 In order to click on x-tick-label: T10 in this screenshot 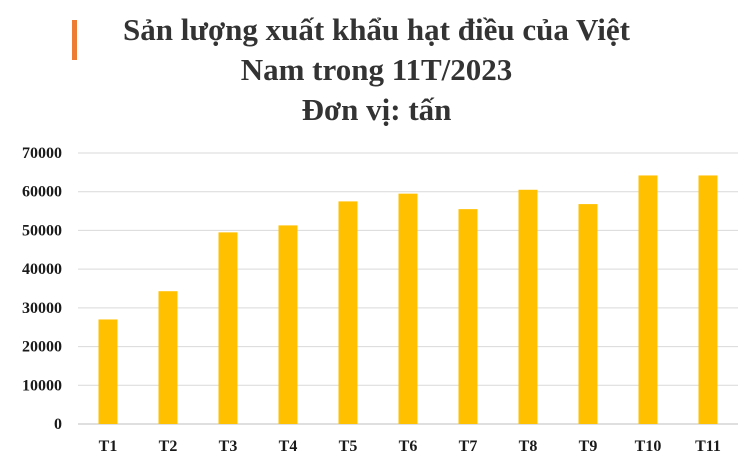, I will do `click(648, 446)`.